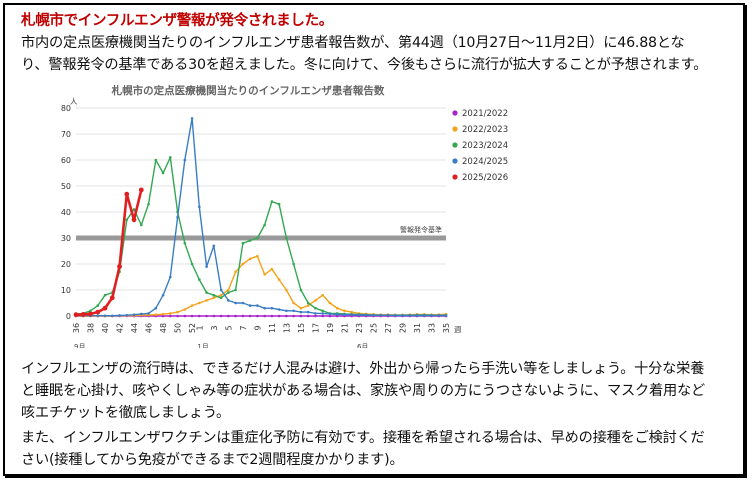 This screenshot has height=483, width=752. What do you see at coordinates (214, 327) in the screenshot?
I see `x-tick-label: 3` at bounding box center [214, 327].